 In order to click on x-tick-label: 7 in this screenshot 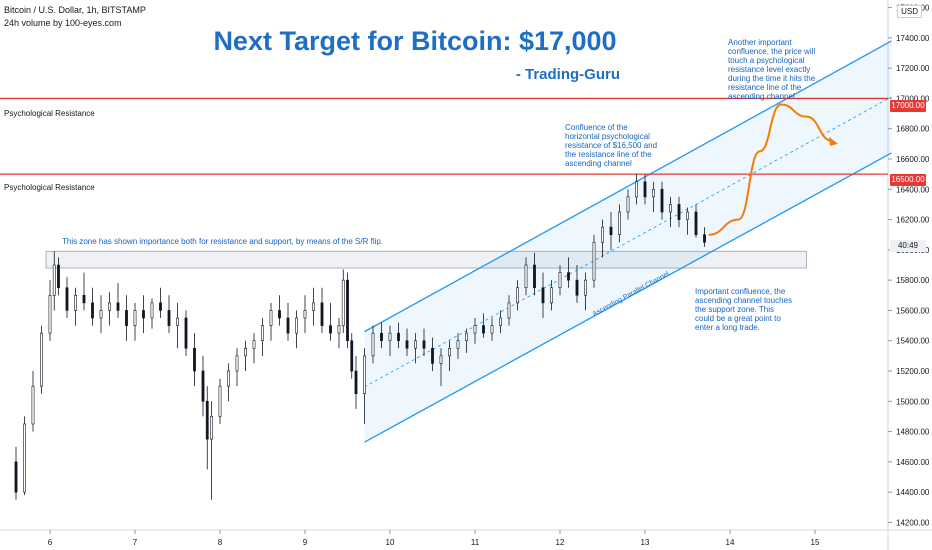, I will do `click(135, 542)`.